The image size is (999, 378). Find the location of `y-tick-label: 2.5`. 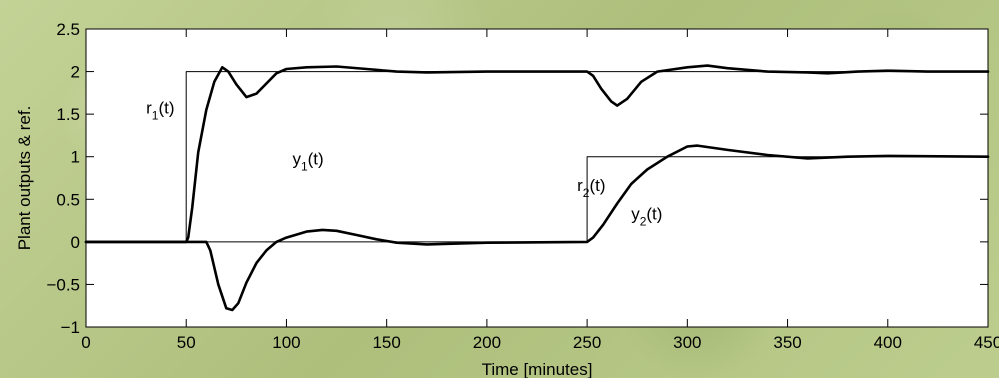

y-tick-label: 2.5 is located at coordinates (68, 29).